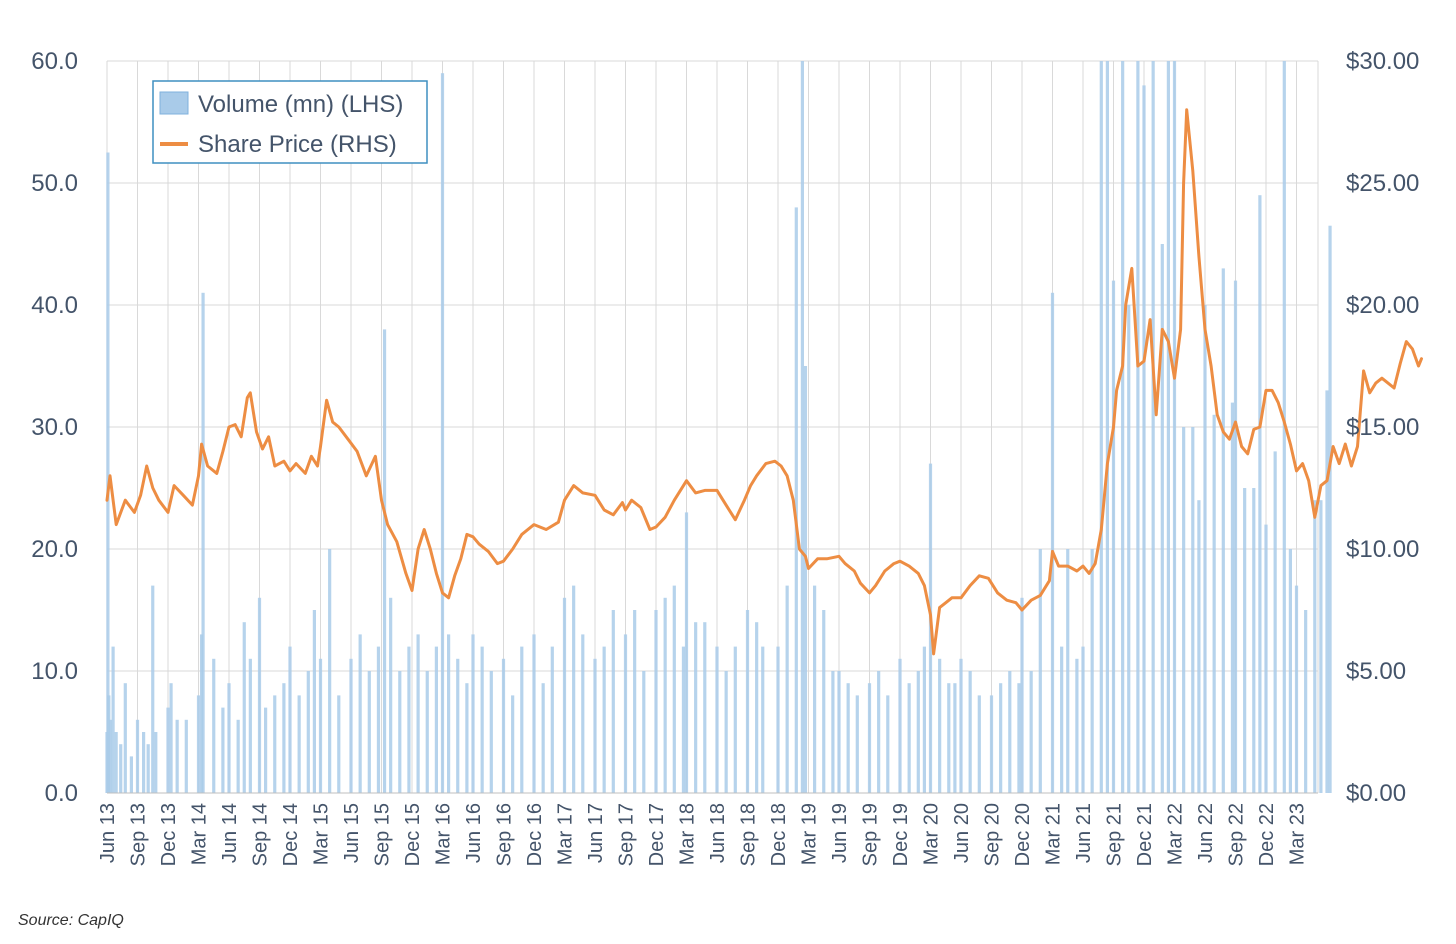  What do you see at coordinates (871, 834) in the screenshot?
I see `x-axis-tick-label: Sep 19` at bounding box center [871, 834].